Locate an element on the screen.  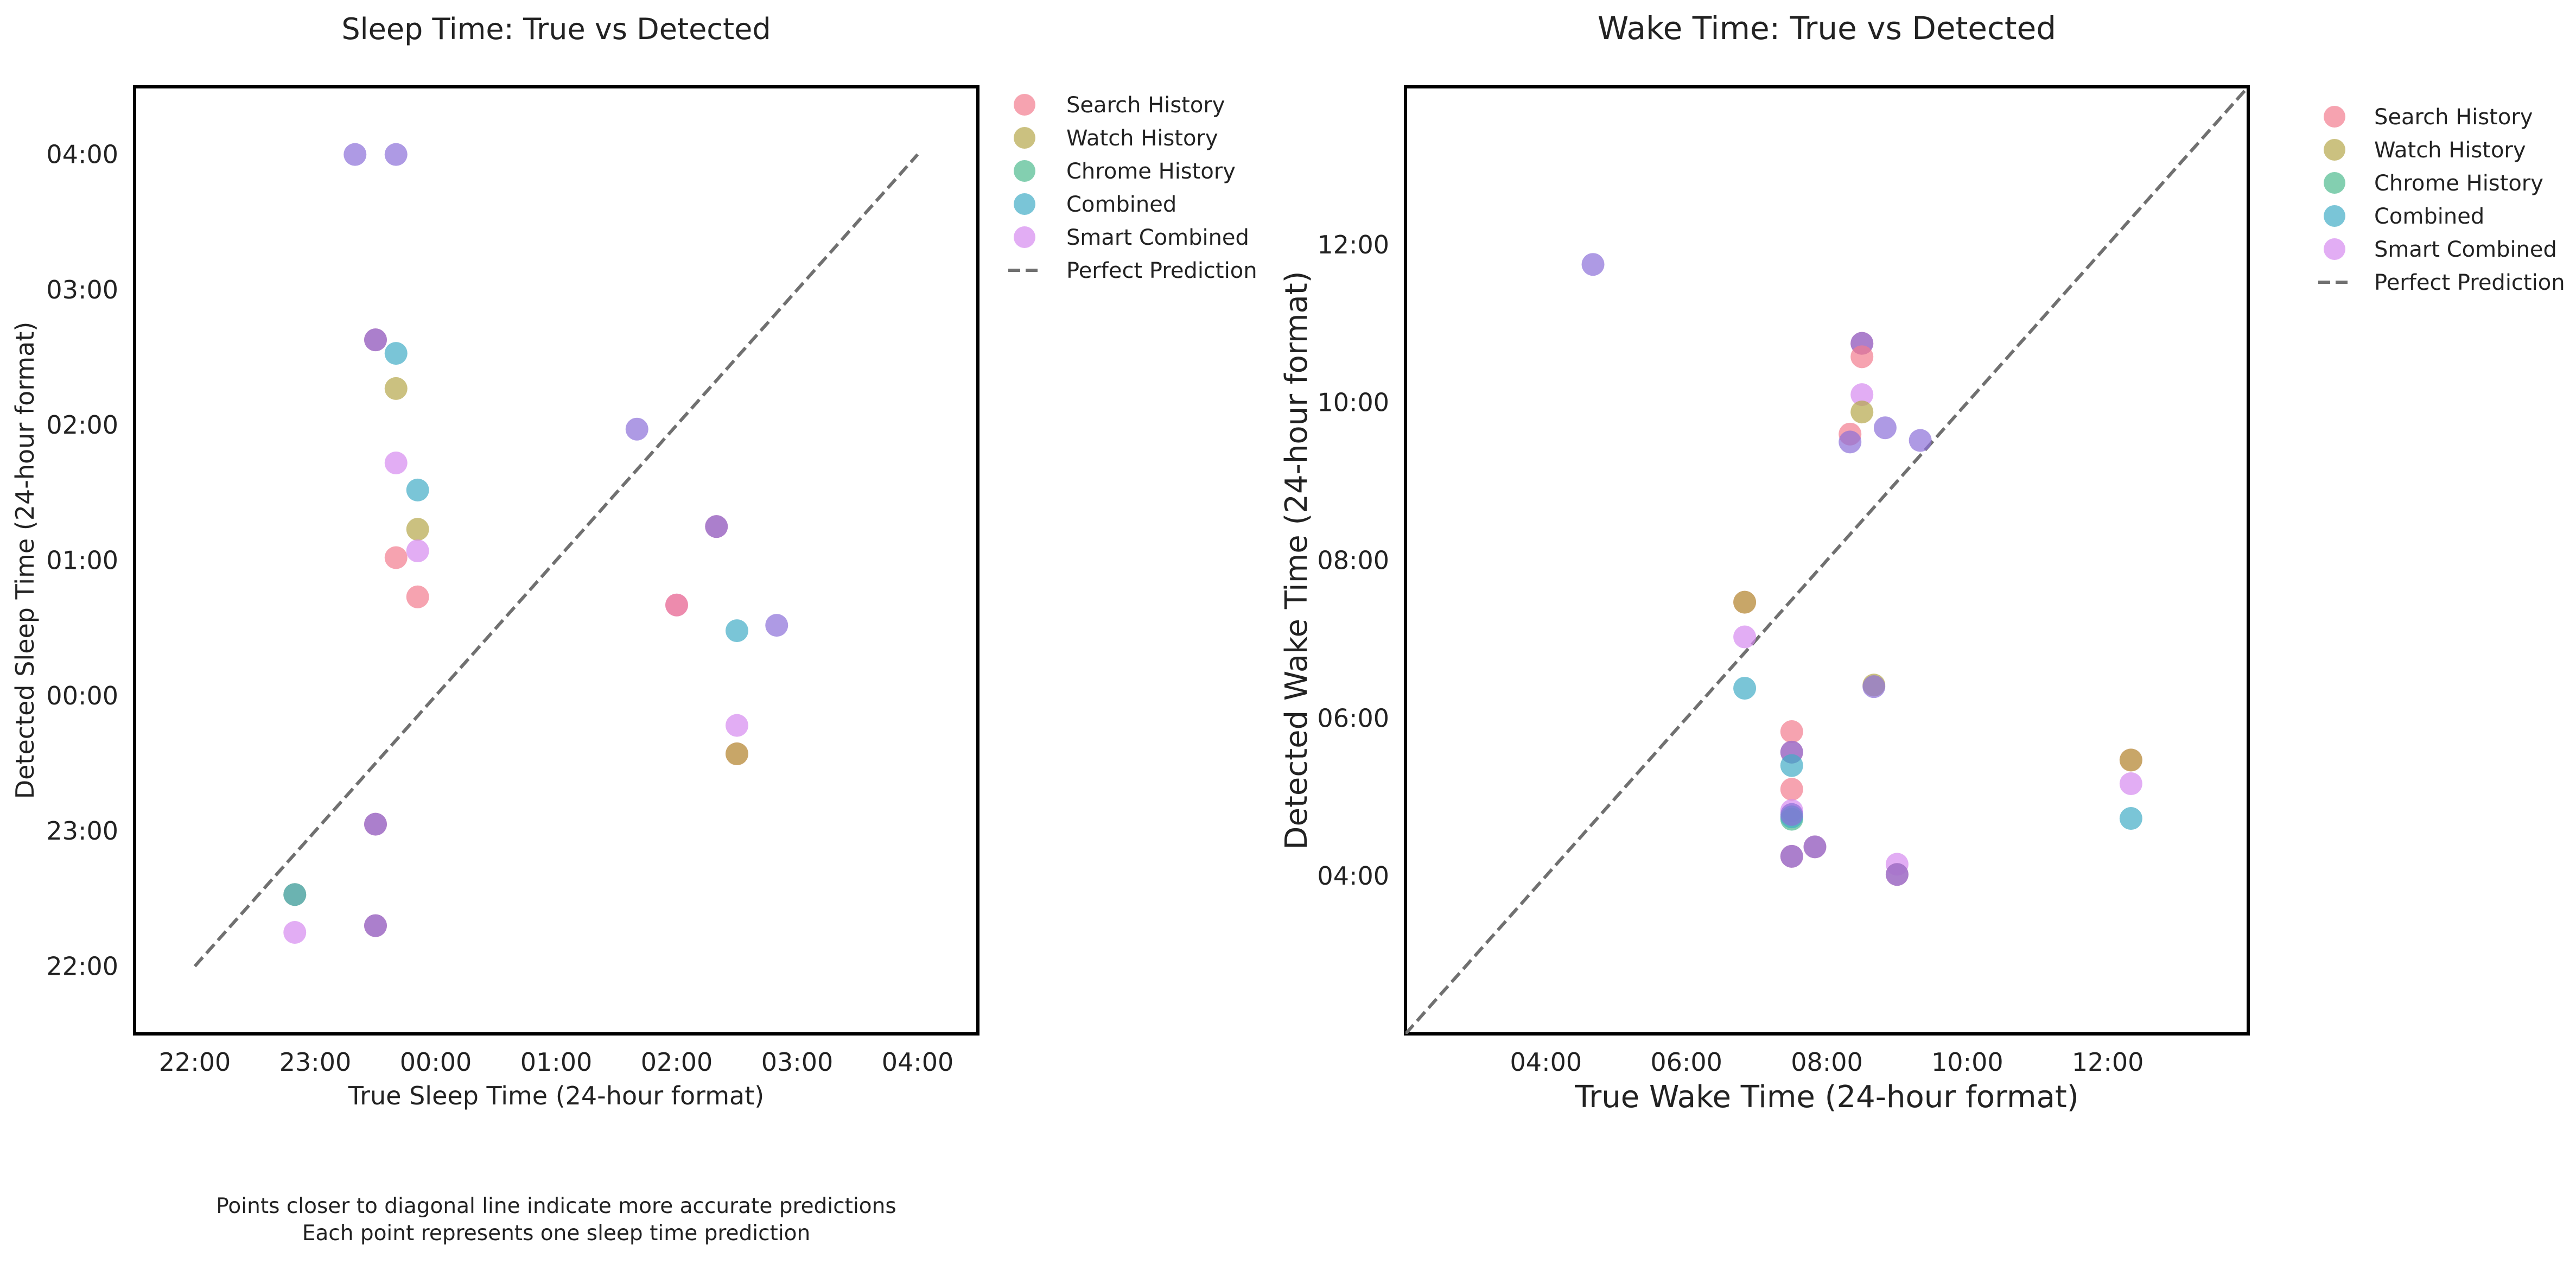
chart-title: Sleep Time: True vs Detected is located at coordinates (556, 29).